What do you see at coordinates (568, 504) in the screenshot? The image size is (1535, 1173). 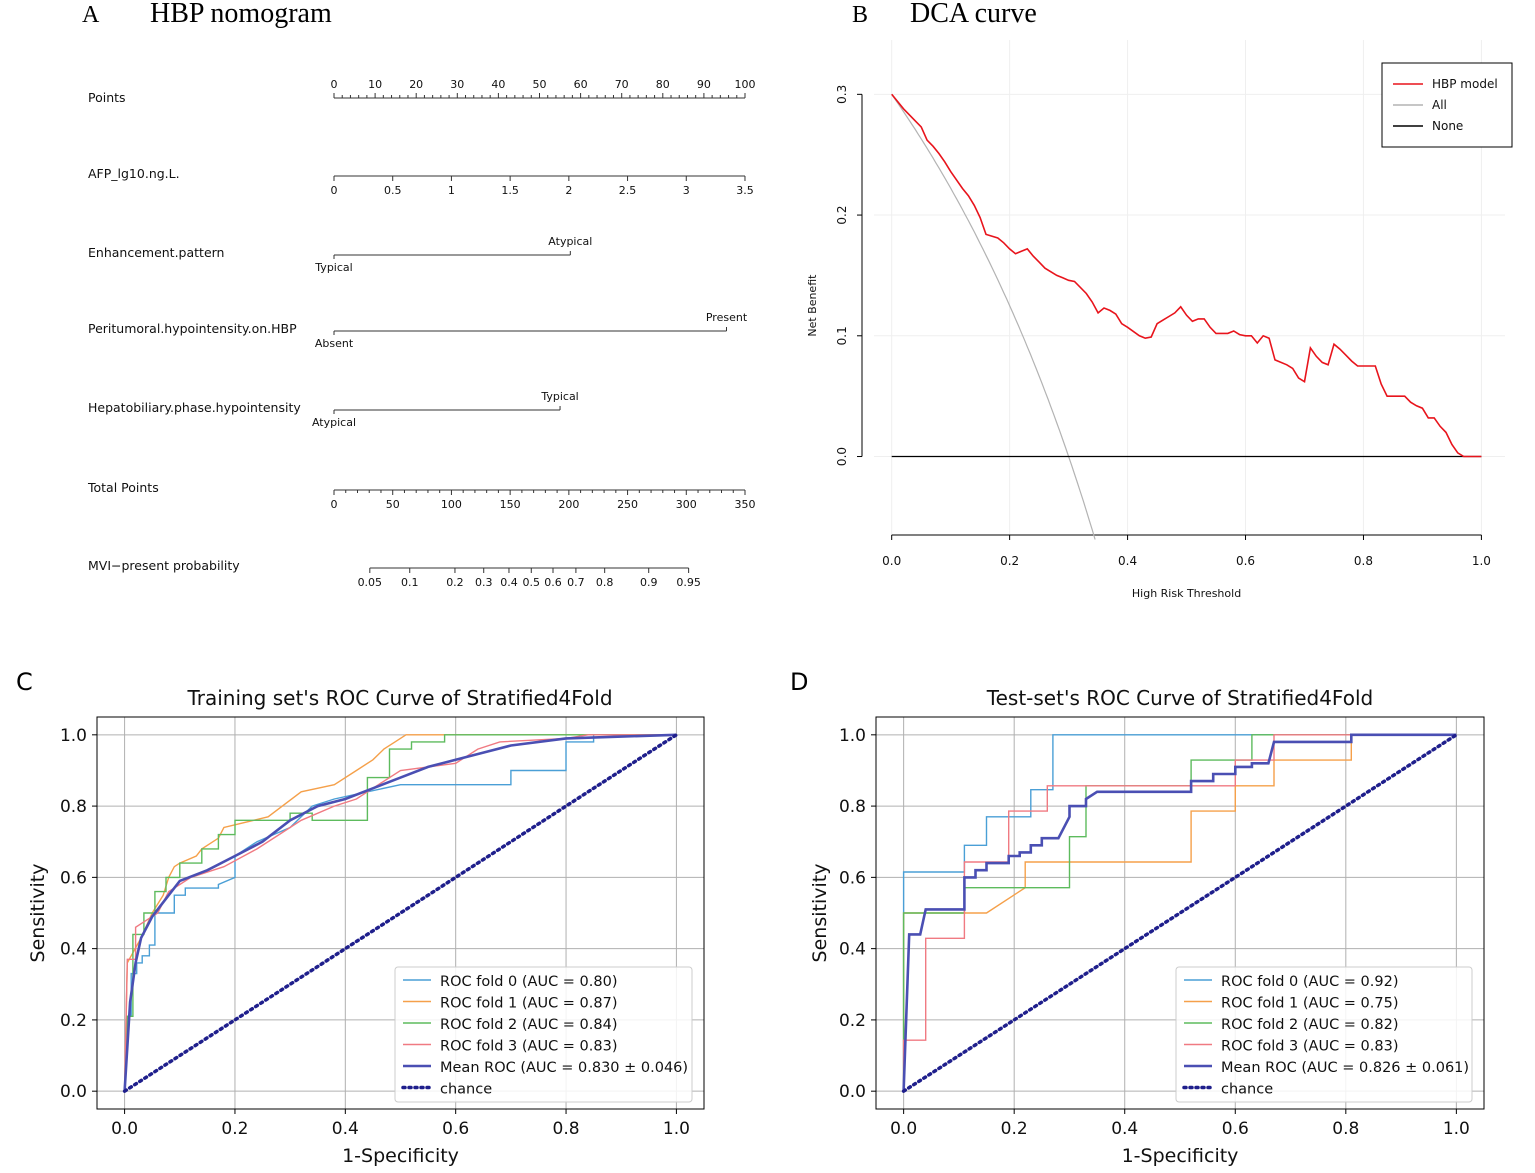 I see `total-points-tick-label: 200` at bounding box center [568, 504].